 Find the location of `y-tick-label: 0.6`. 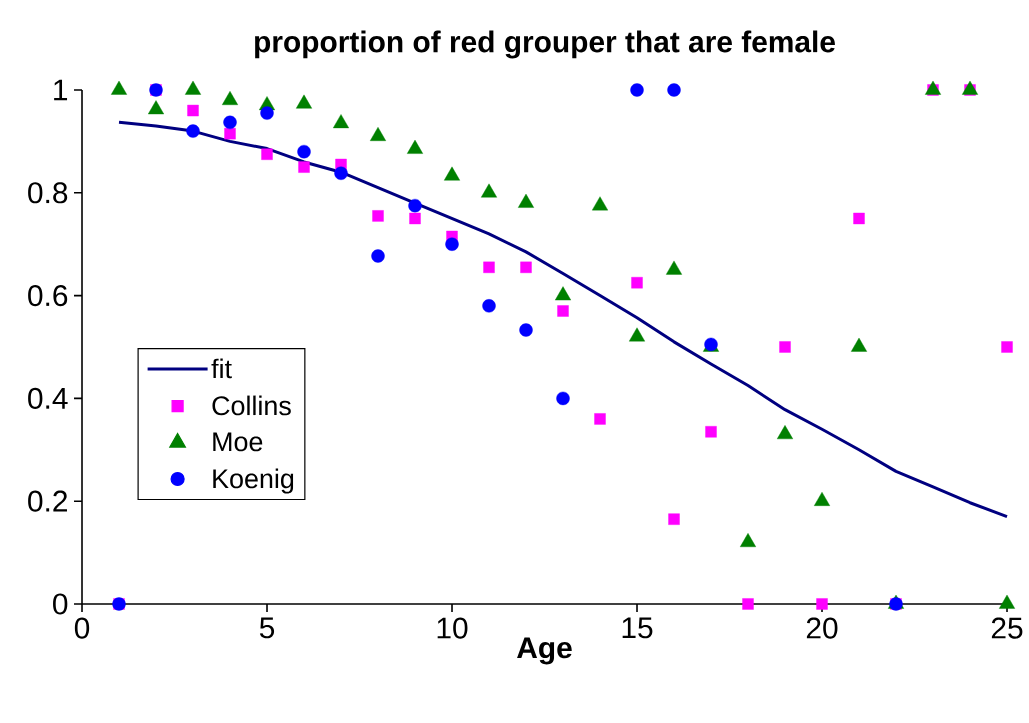

y-tick-label: 0.6 is located at coordinates (48, 296).